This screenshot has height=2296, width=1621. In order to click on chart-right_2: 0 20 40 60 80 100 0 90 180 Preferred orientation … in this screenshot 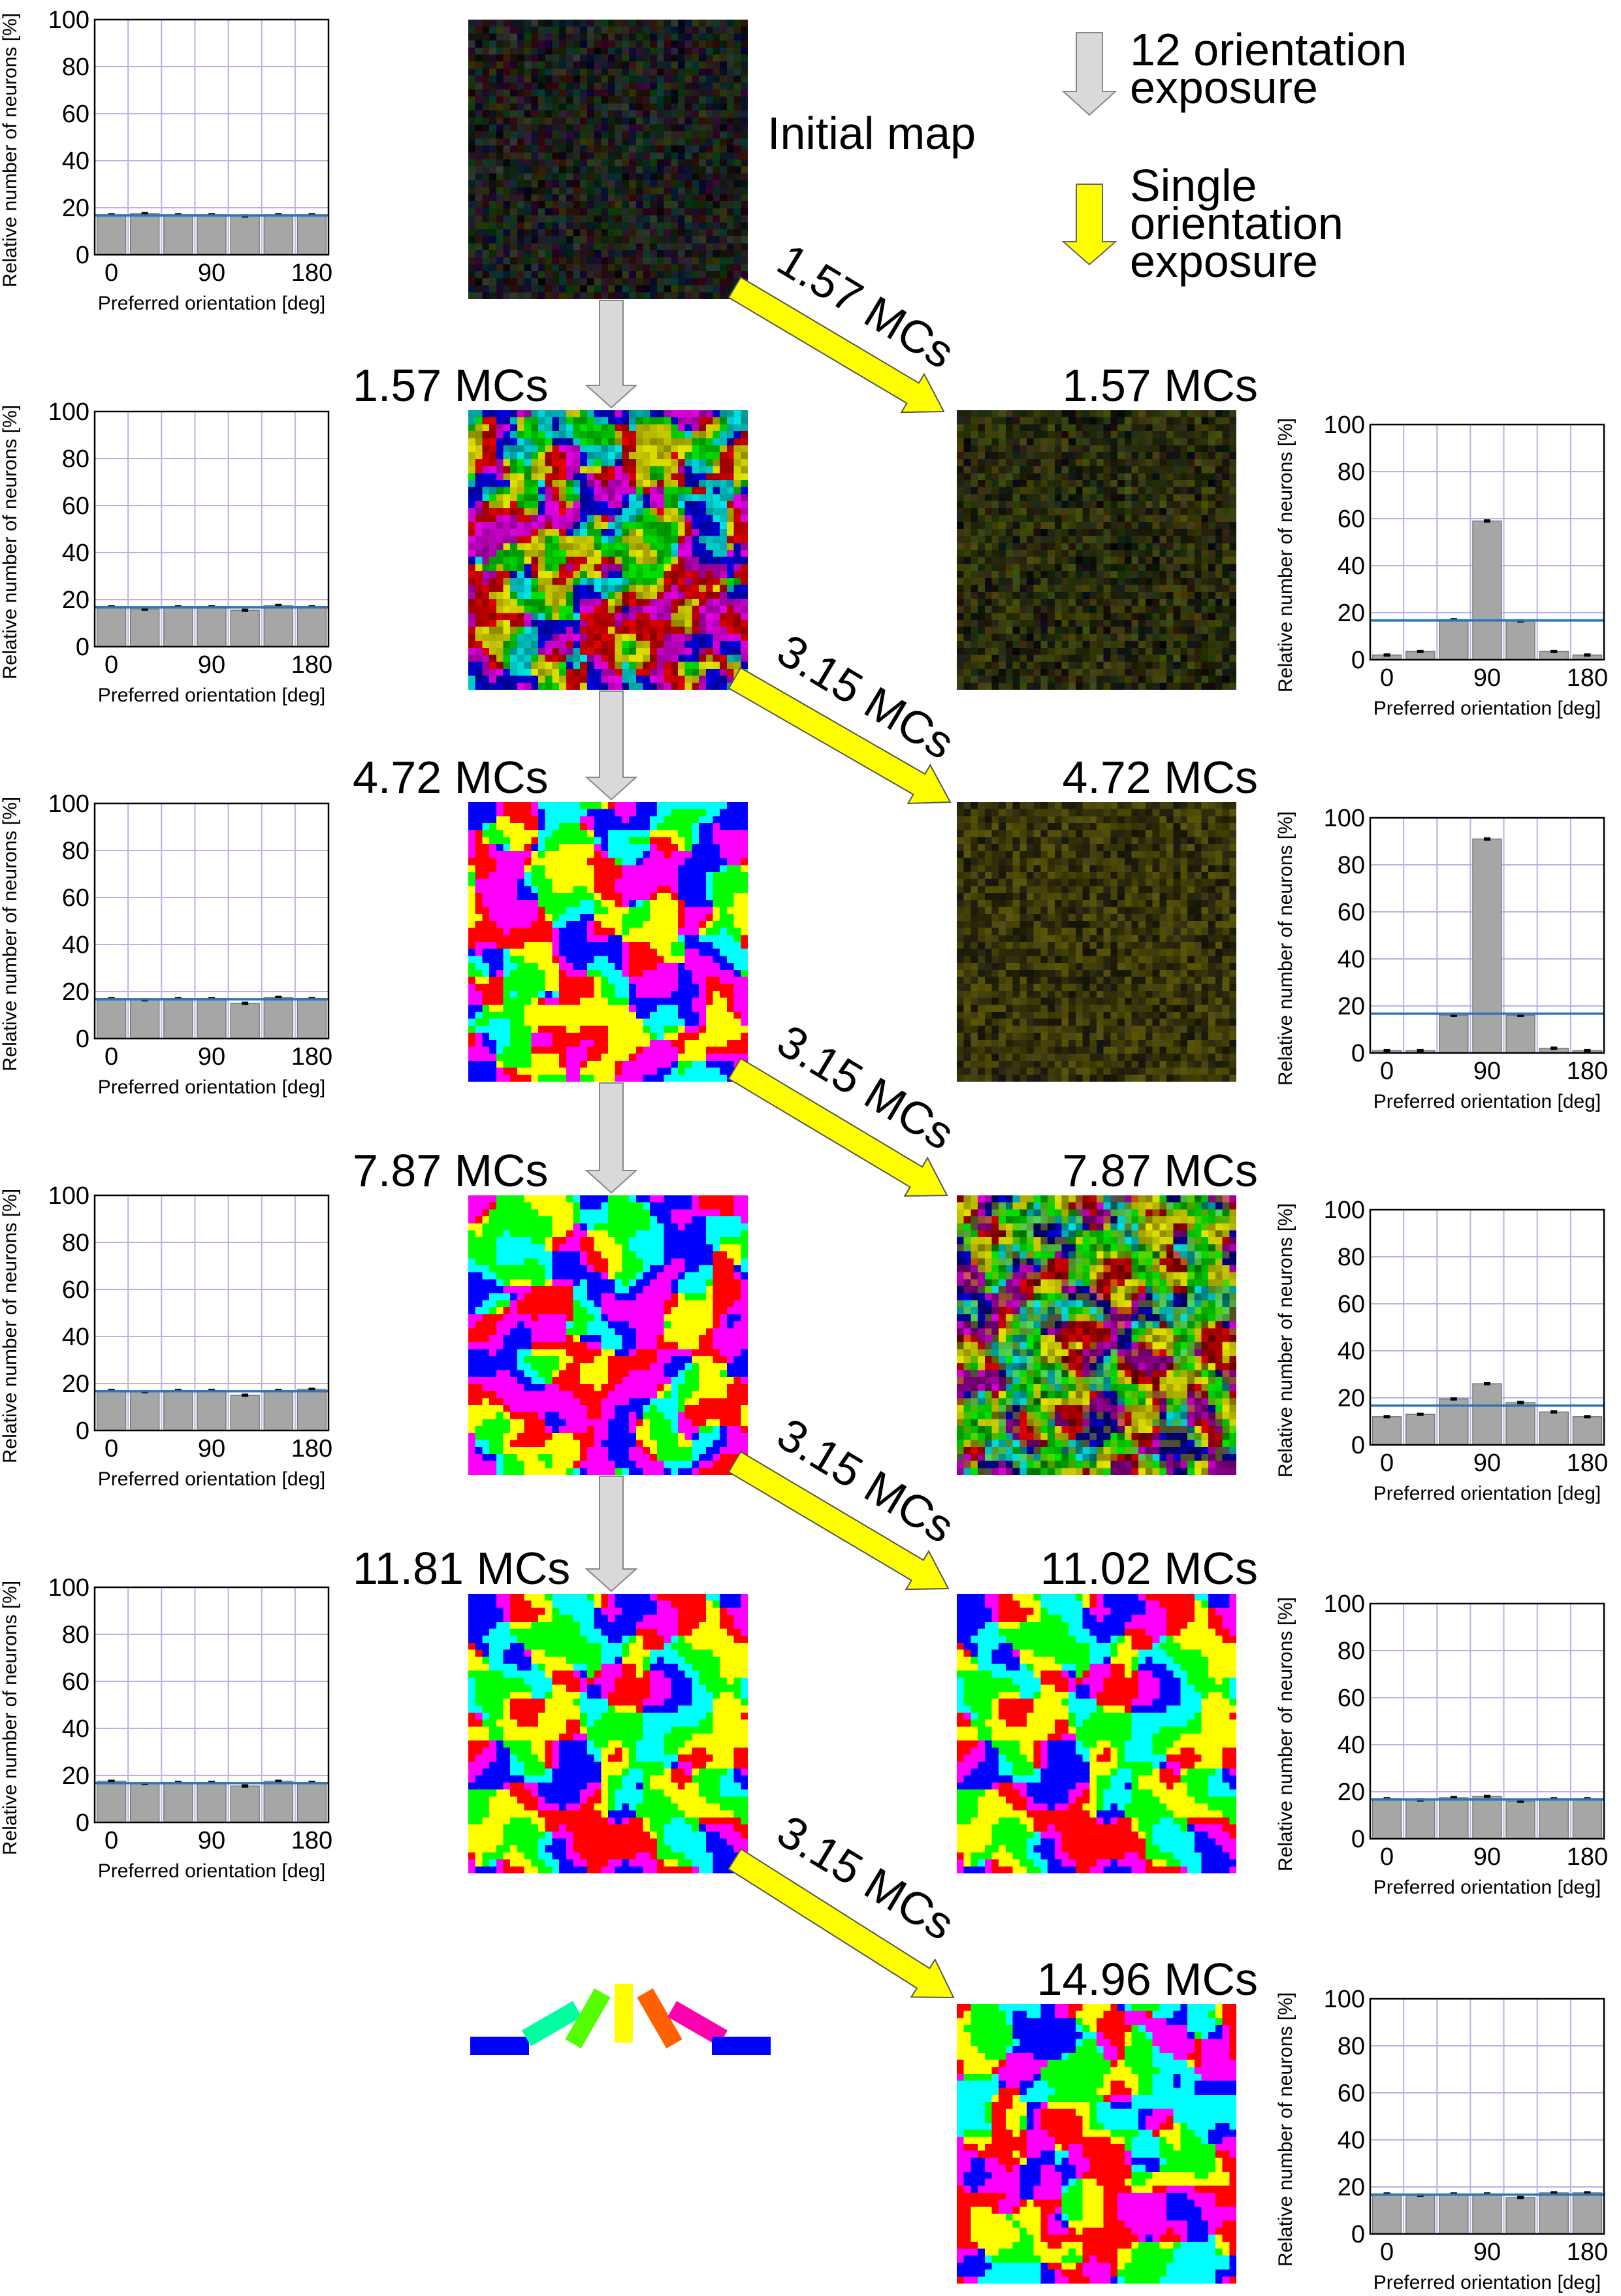, I will do `click(1441, 958)`.